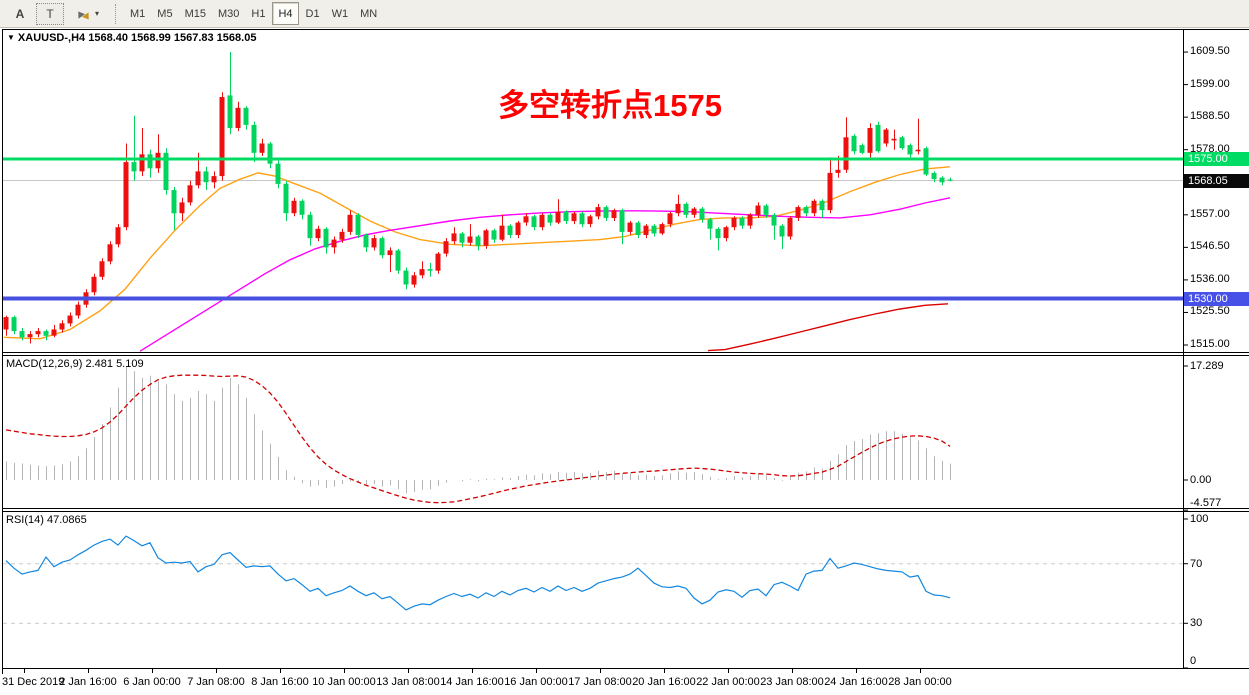 The image size is (1249, 695). I want to click on rsi-axis-label: 70, so click(1196, 563).